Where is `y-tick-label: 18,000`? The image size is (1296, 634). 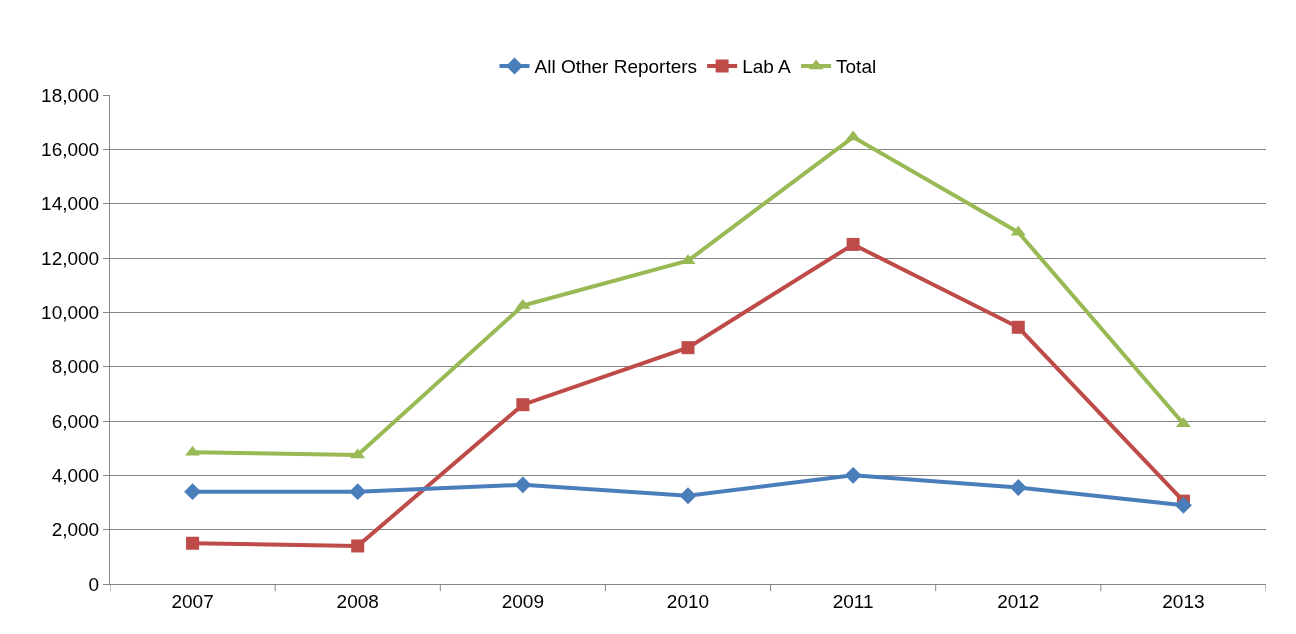
y-tick-label: 18,000 is located at coordinates (70, 95).